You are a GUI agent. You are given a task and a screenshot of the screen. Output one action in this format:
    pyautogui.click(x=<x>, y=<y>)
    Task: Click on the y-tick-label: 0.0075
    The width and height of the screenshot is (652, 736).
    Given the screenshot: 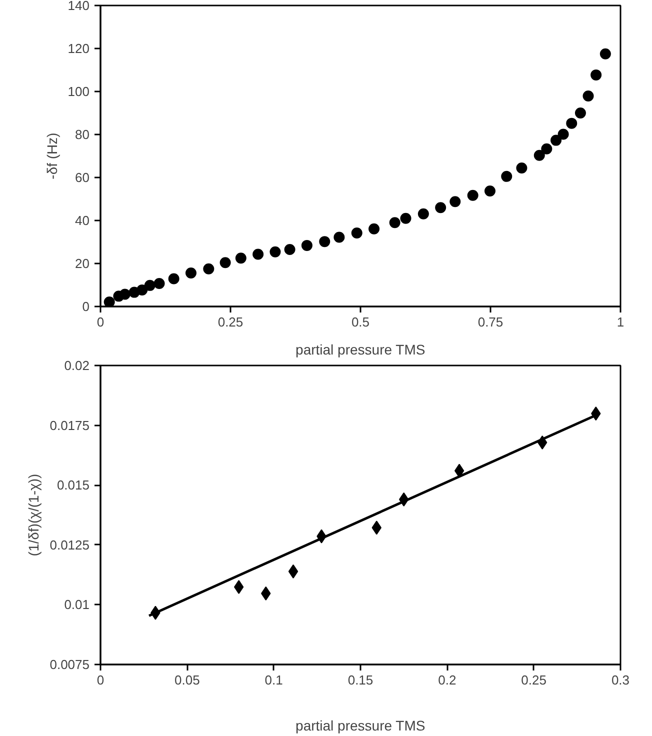 What is the action you would take?
    pyautogui.click(x=70, y=664)
    